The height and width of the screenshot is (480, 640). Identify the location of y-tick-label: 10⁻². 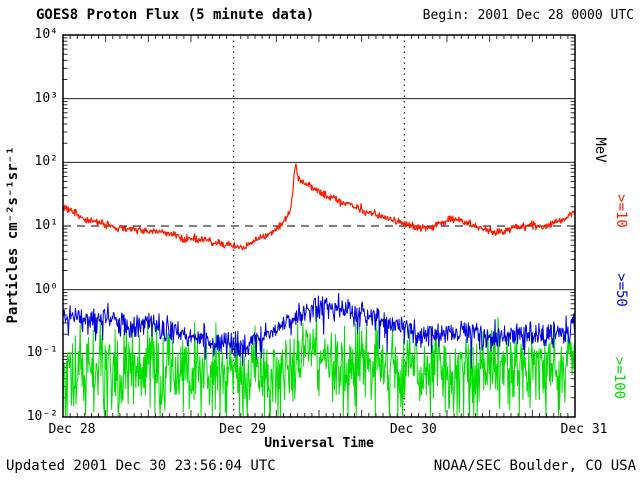
(42, 416).